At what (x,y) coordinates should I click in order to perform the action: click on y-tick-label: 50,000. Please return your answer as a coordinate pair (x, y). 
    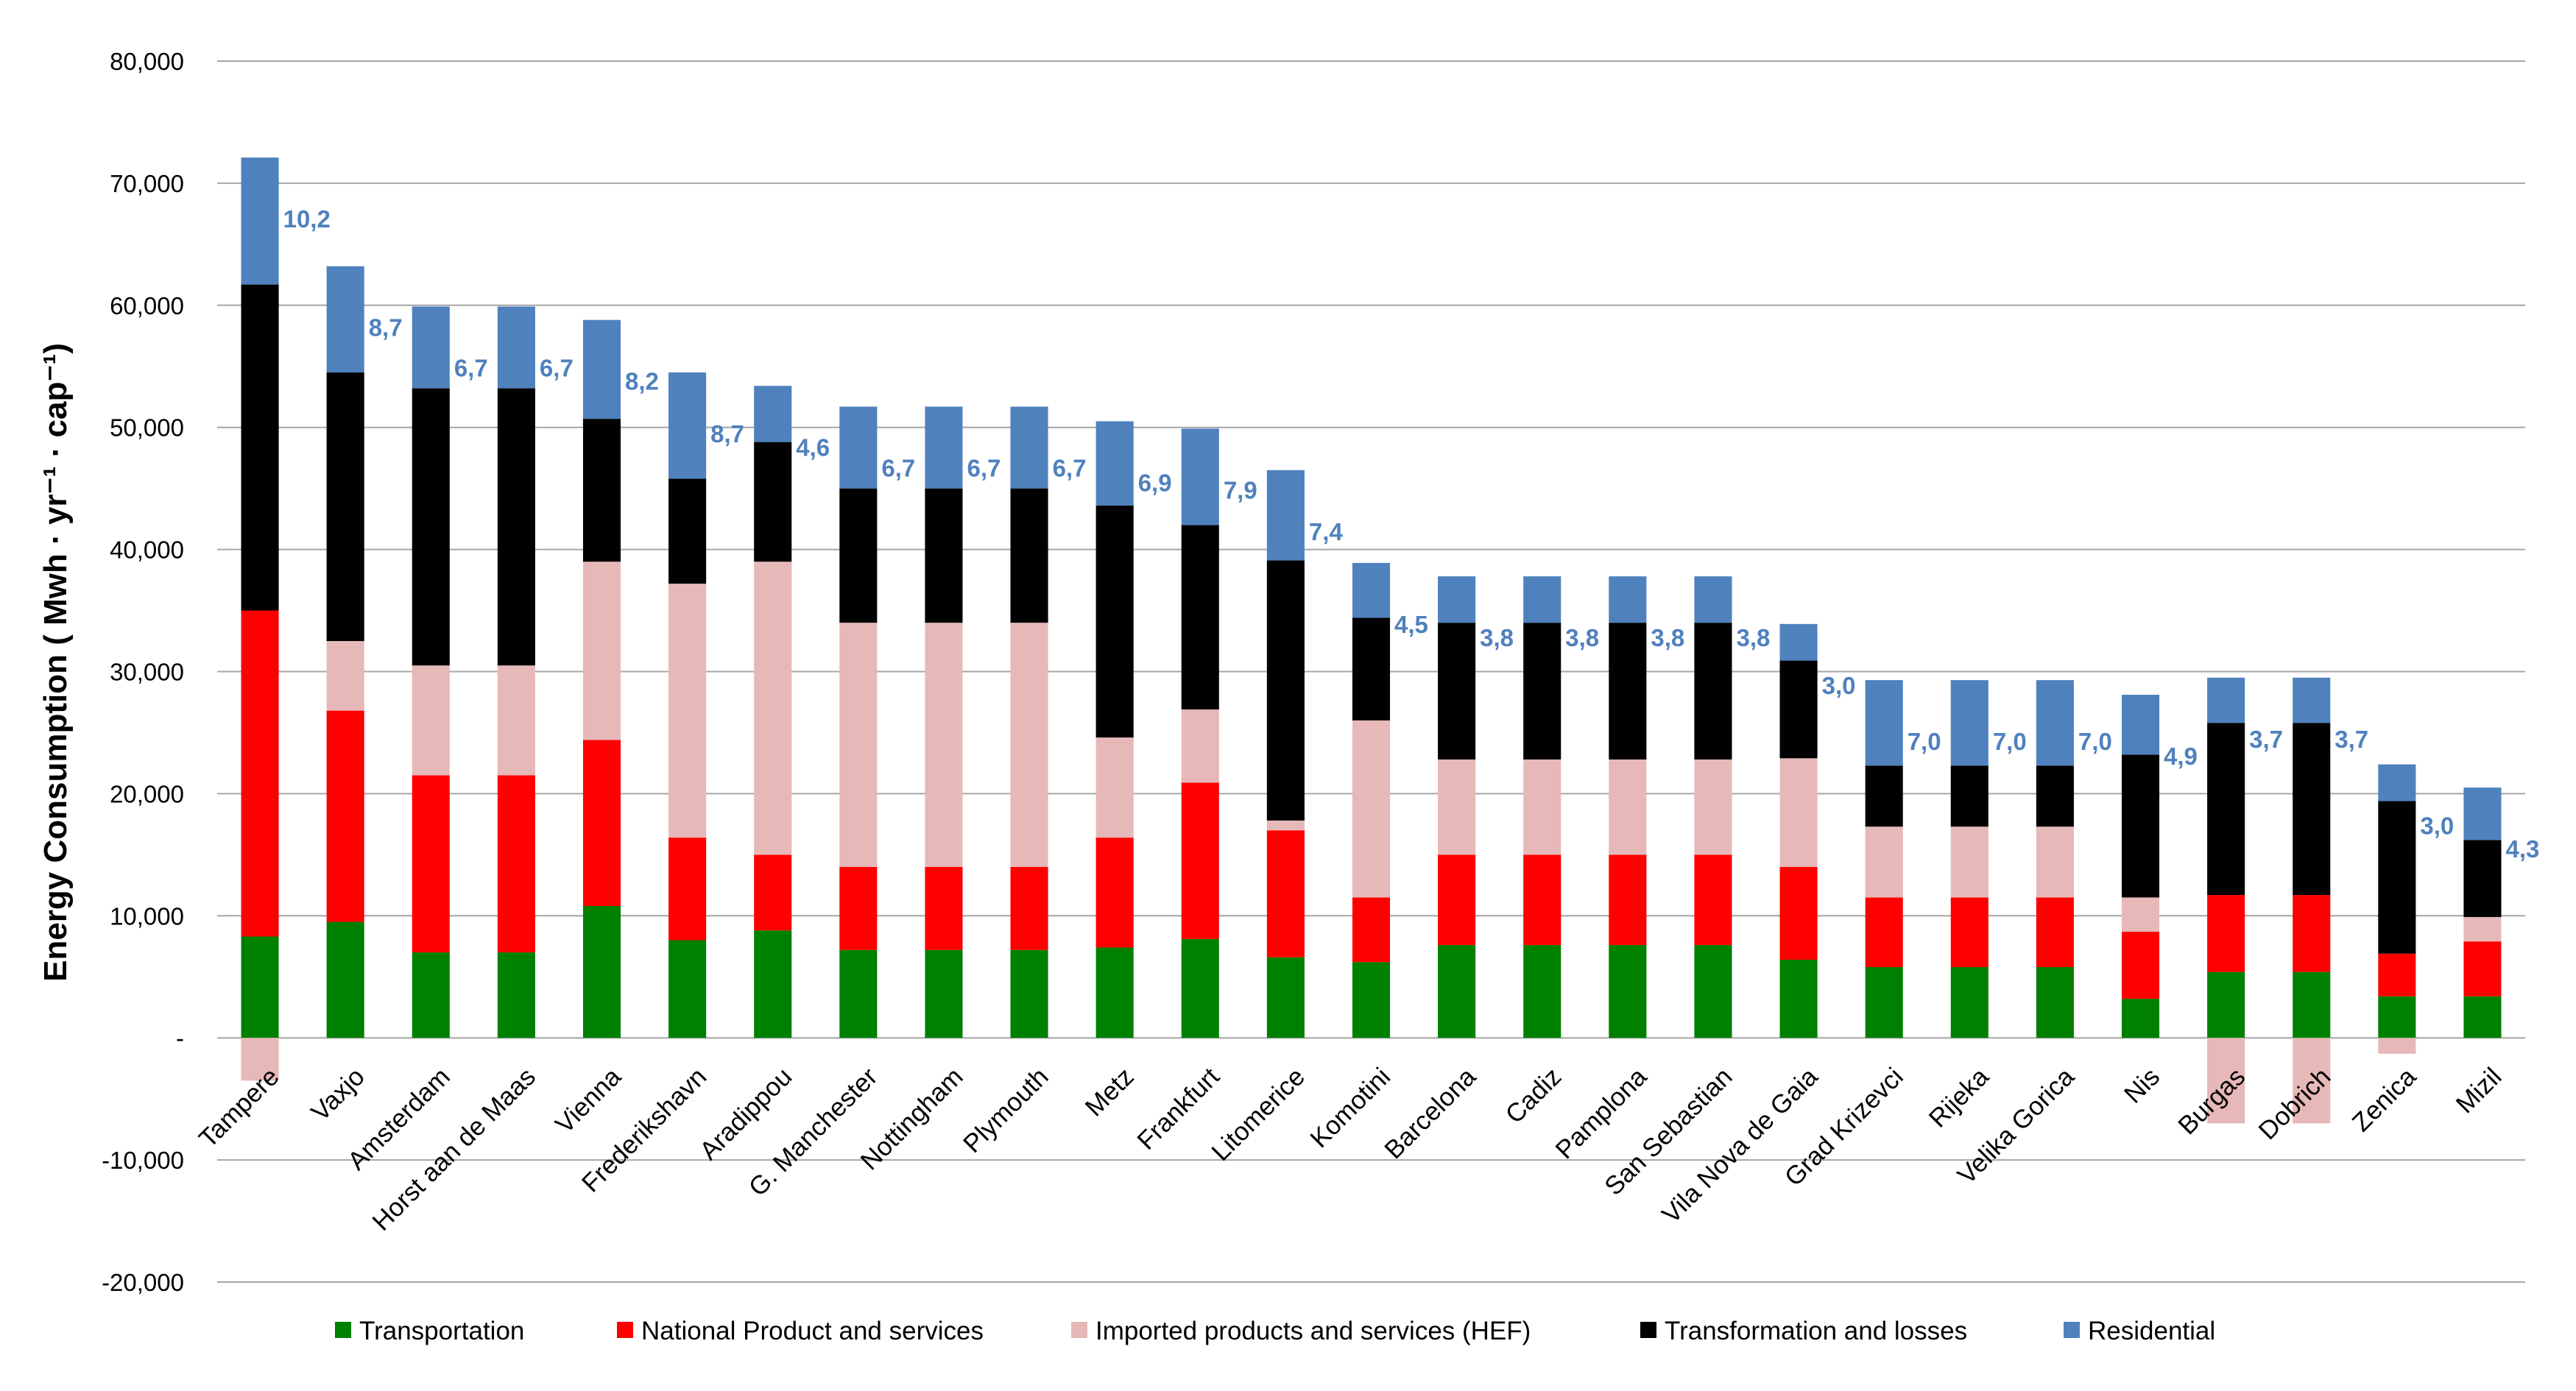
    Looking at the image, I should click on (147, 428).